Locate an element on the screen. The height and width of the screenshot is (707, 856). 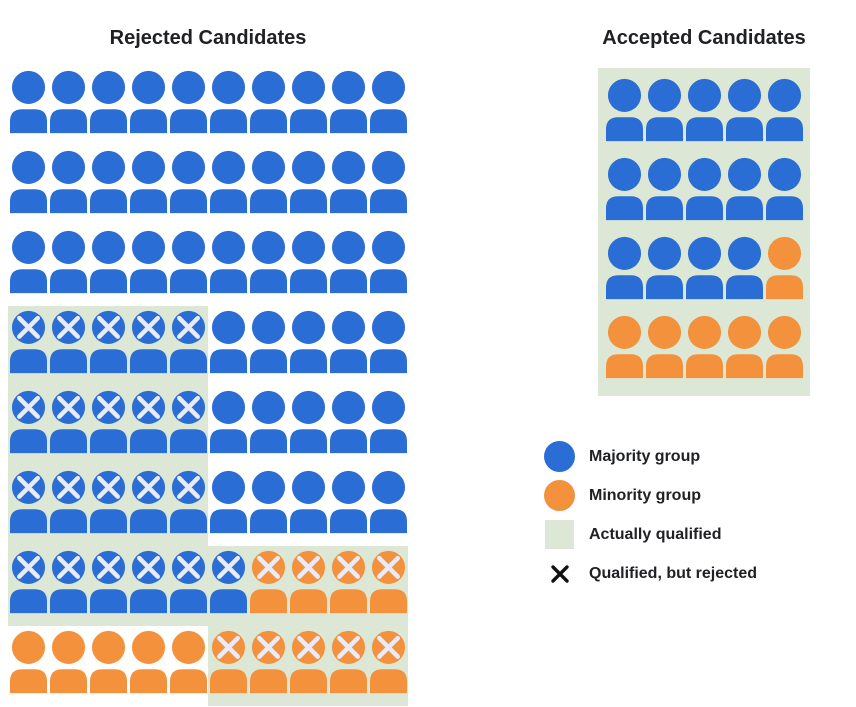
legend-item-minority-group: Minority group is located at coordinates (650, 495).